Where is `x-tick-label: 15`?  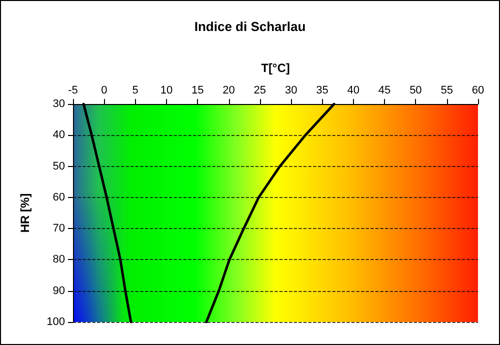 x-tick-label: 15 is located at coordinates (197, 90).